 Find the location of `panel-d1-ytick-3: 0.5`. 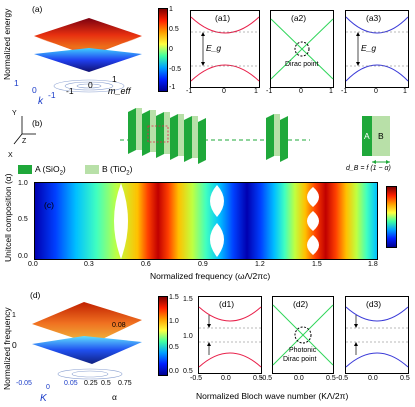

panel-d1-ytick-3: 0.5 is located at coordinates (188, 371).